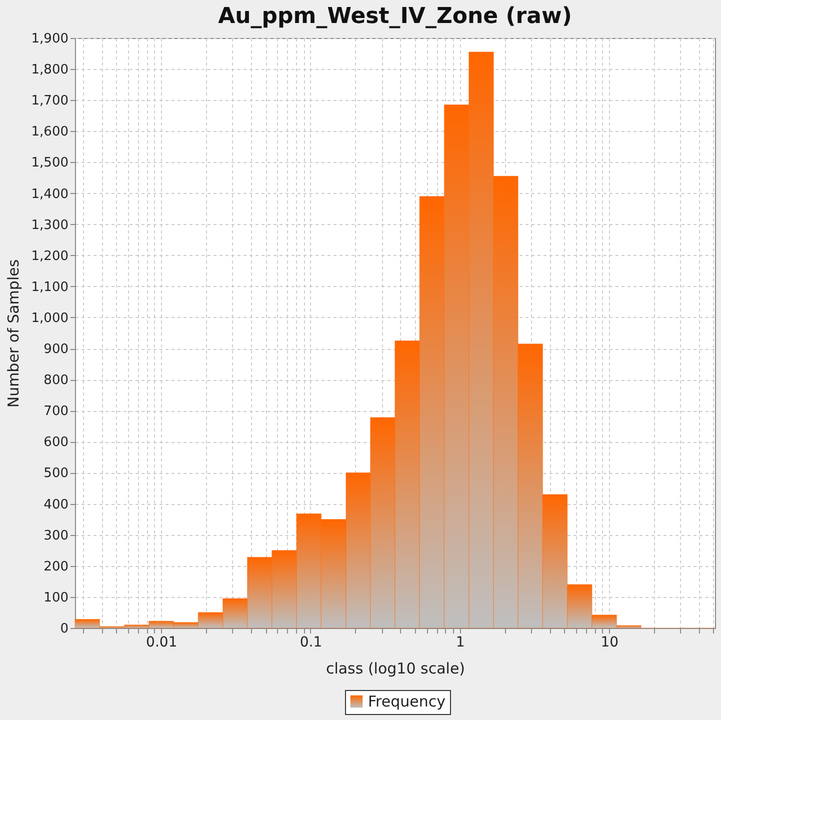 The image size is (824, 832). What do you see at coordinates (49, 132) in the screenshot?
I see `y-tick-label: 1,600` at bounding box center [49, 132].